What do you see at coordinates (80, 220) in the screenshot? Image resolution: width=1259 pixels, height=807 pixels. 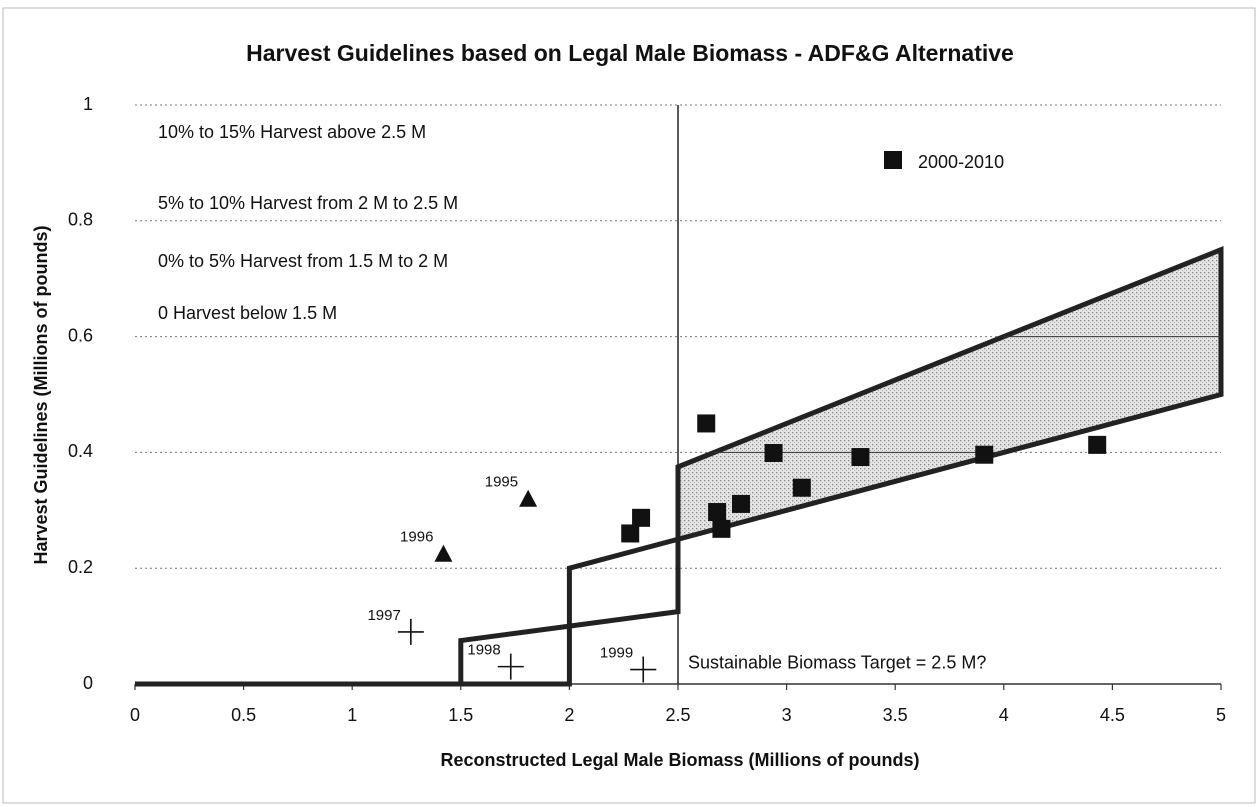 I see `y-tick-label: 0.8` at bounding box center [80, 220].